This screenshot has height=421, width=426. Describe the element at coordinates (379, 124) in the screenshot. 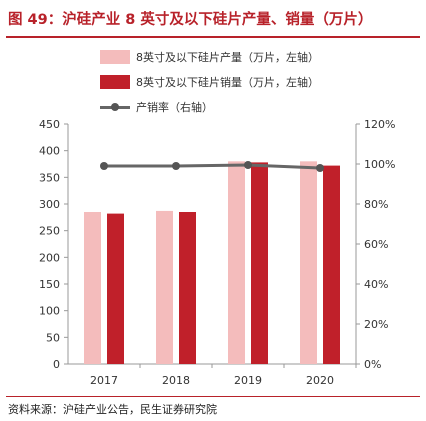

I see `y-right-tick-label: 120%` at that location.